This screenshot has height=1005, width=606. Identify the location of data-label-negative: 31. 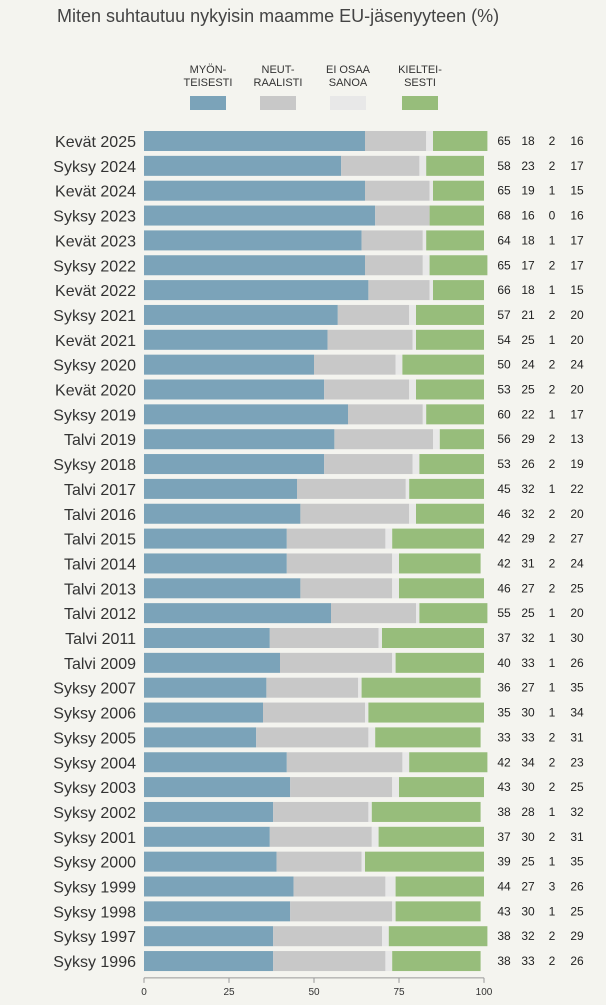
(577, 837).